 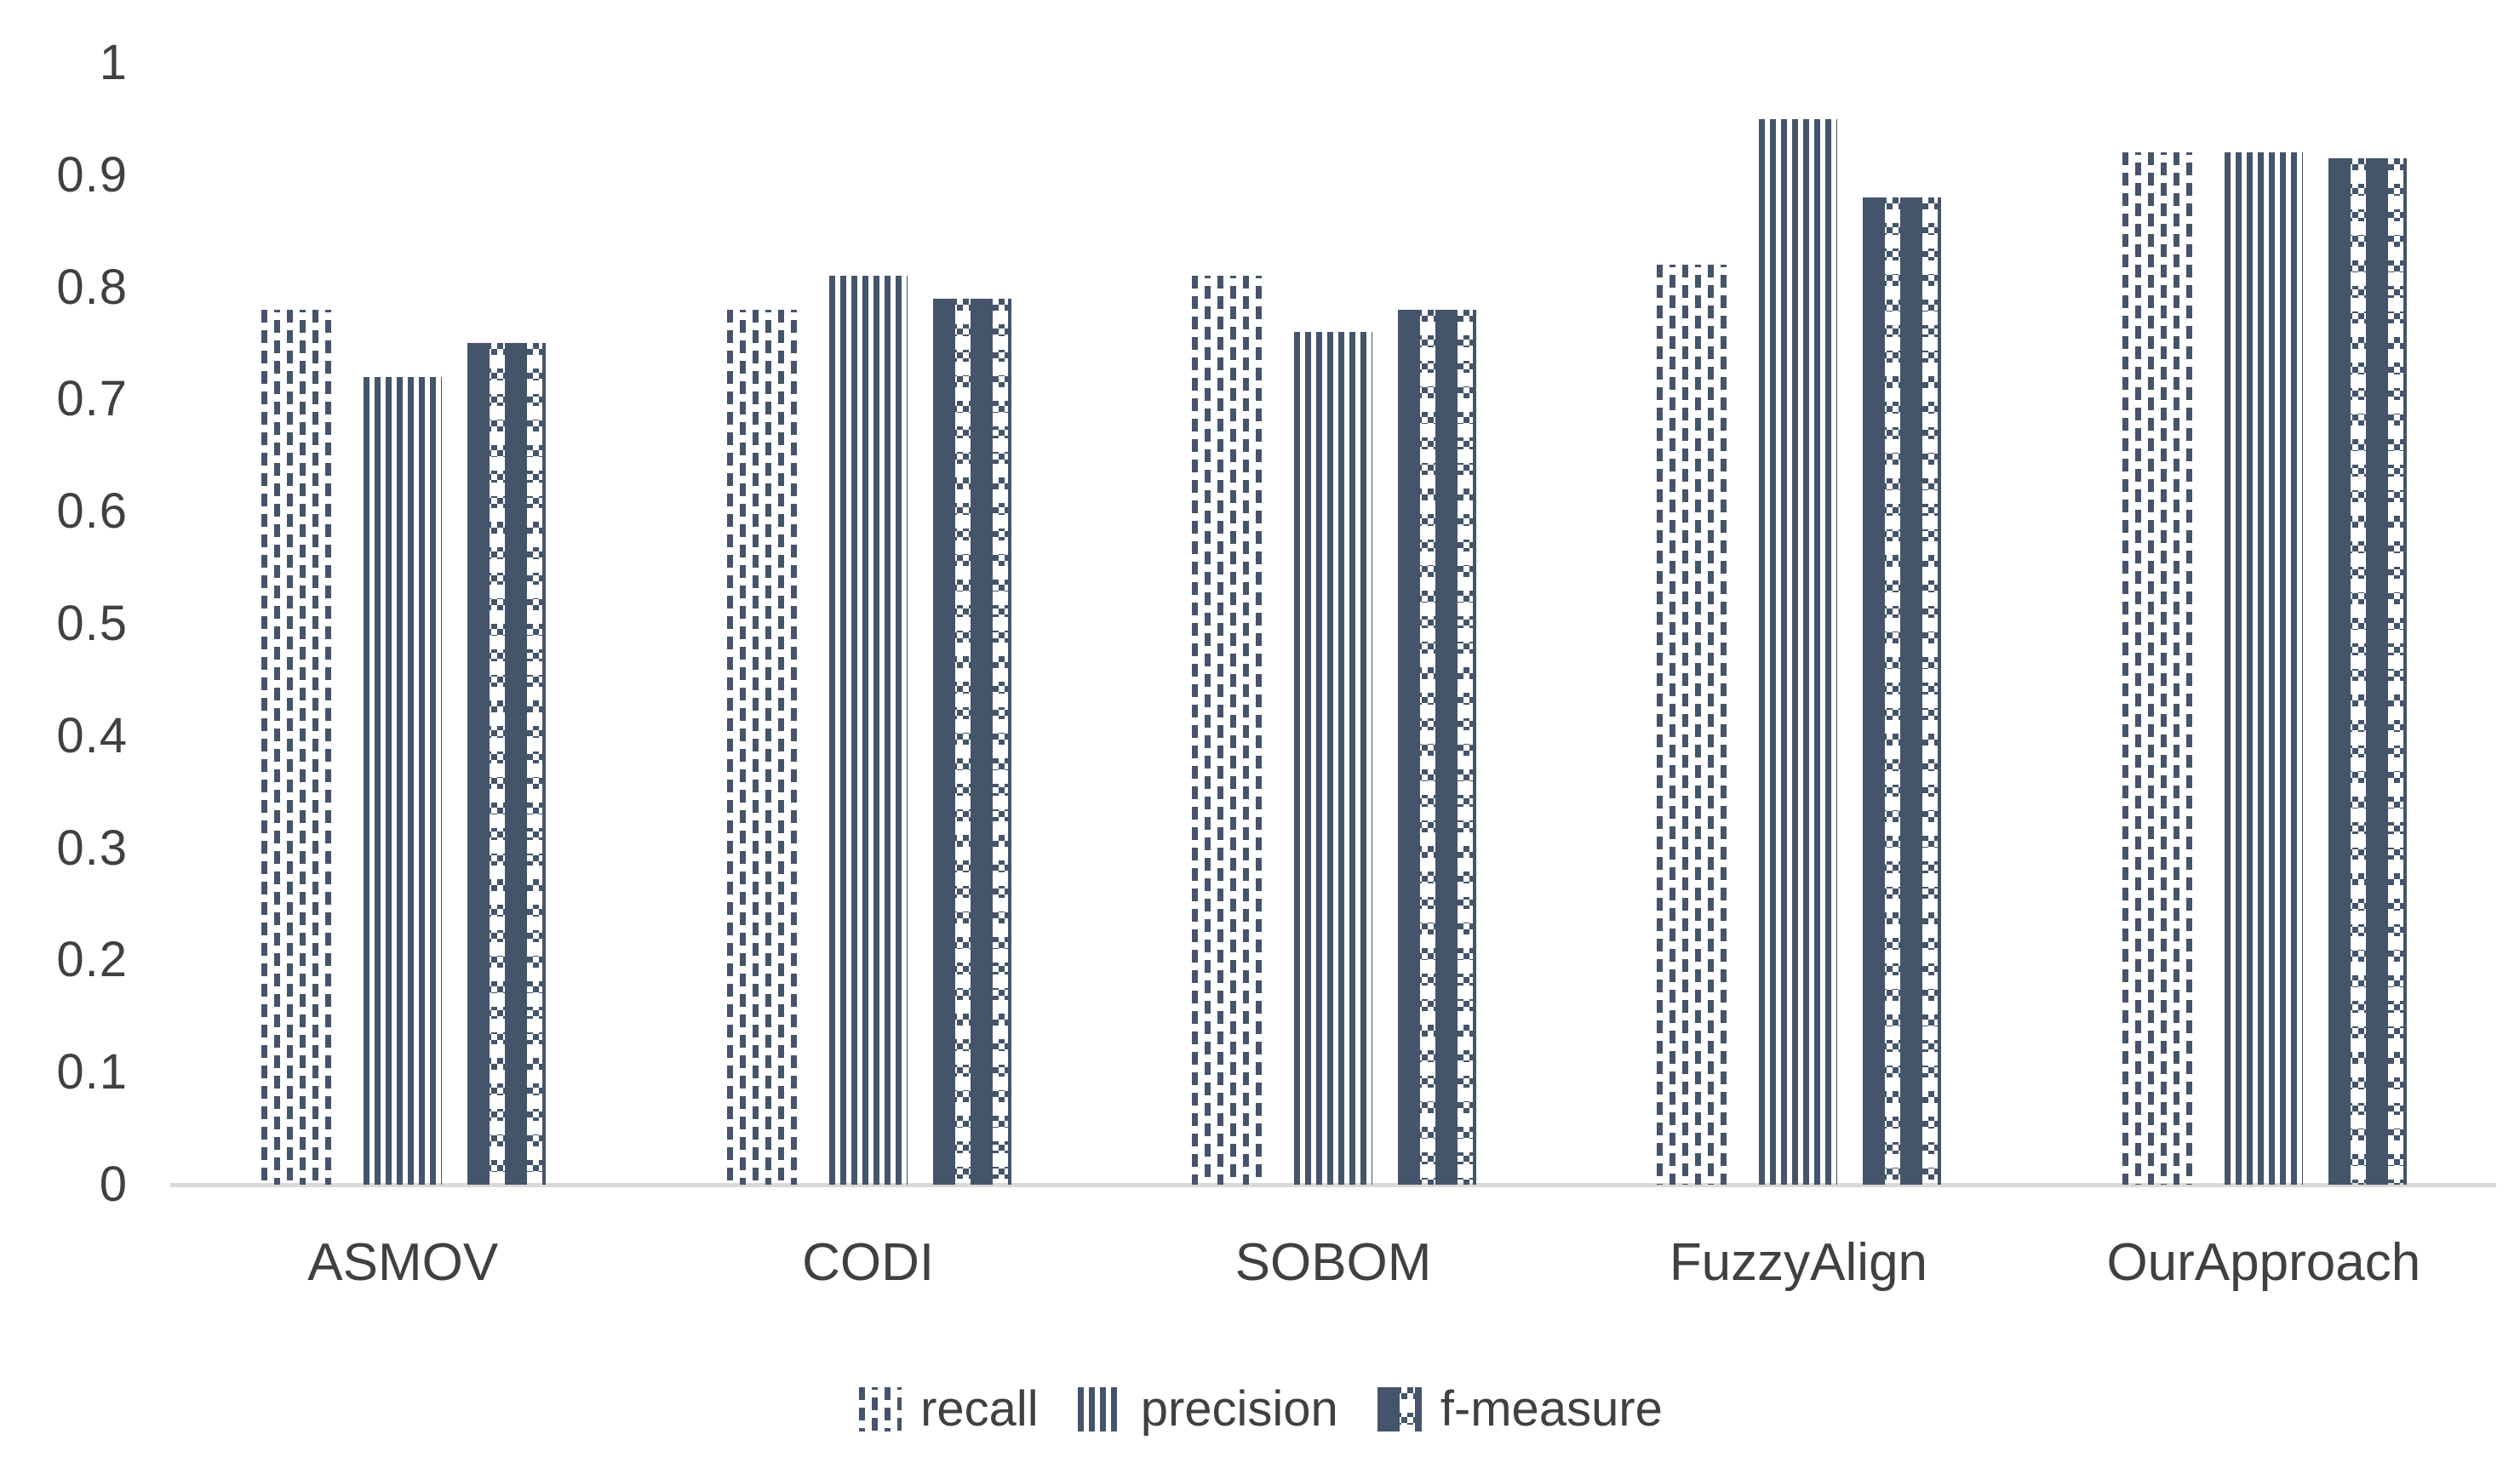 What do you see at coordinates (1436, 747) in the screenshot?
I see `bar-f-measure-SOBOM` at bounding box center [1436, 747].